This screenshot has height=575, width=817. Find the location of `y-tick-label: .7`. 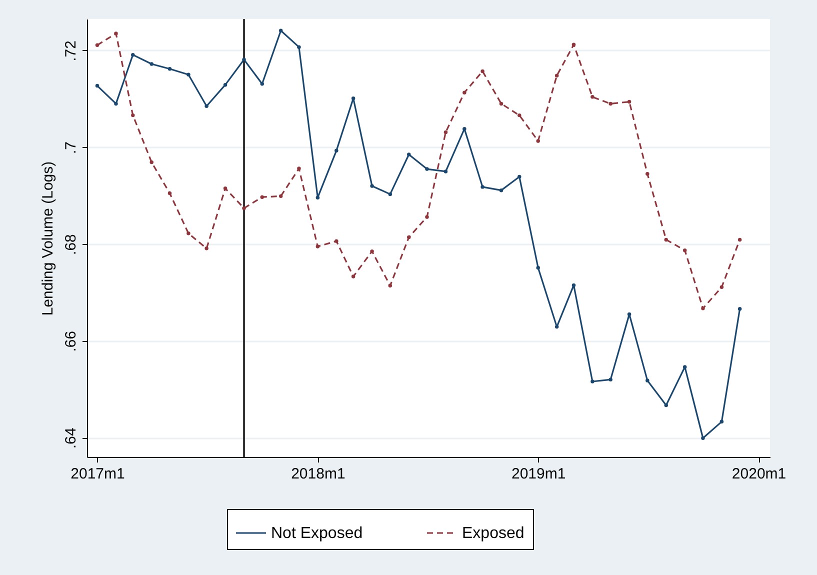

y-tick-label: .7 is located at coordinates (71, 147).